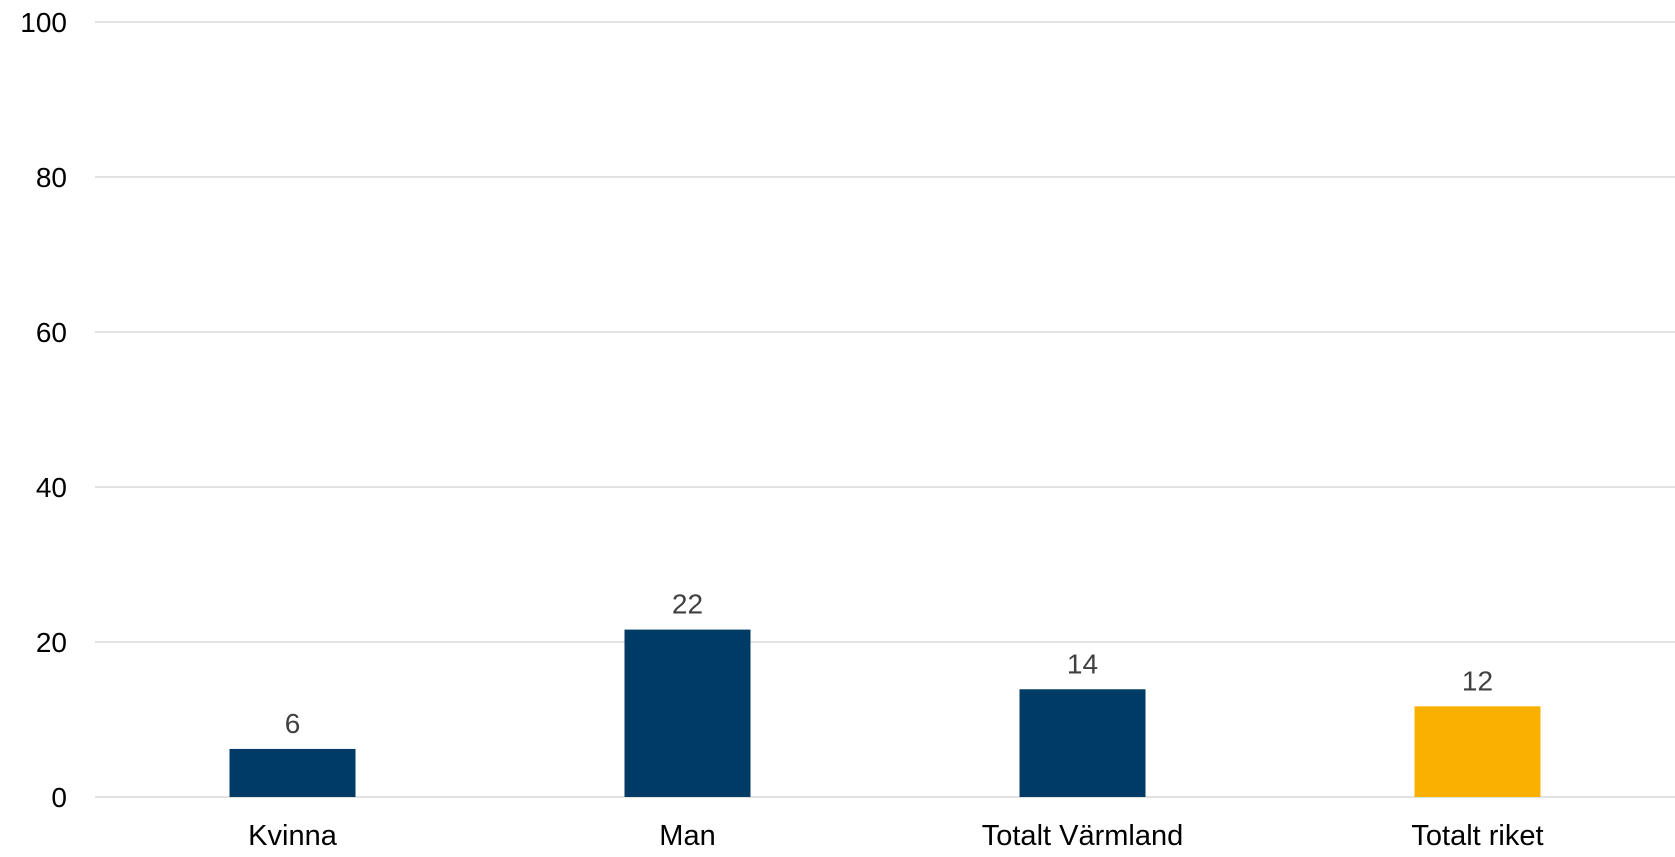 Image resolution: width=1675 pixels, height=857 pixels. What do you see at coordinates (51, 487) in the screenshot?
I see `y-tick-label: 40` at bounding box center [51, 487].